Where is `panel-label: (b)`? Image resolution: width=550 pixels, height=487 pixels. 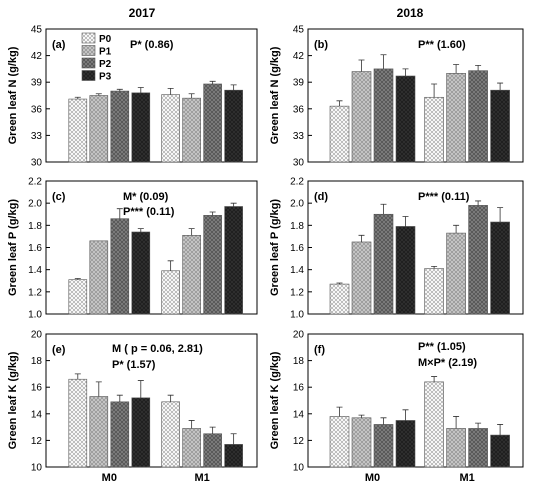
panel-label: (b) is located at coordinates (321, 45).